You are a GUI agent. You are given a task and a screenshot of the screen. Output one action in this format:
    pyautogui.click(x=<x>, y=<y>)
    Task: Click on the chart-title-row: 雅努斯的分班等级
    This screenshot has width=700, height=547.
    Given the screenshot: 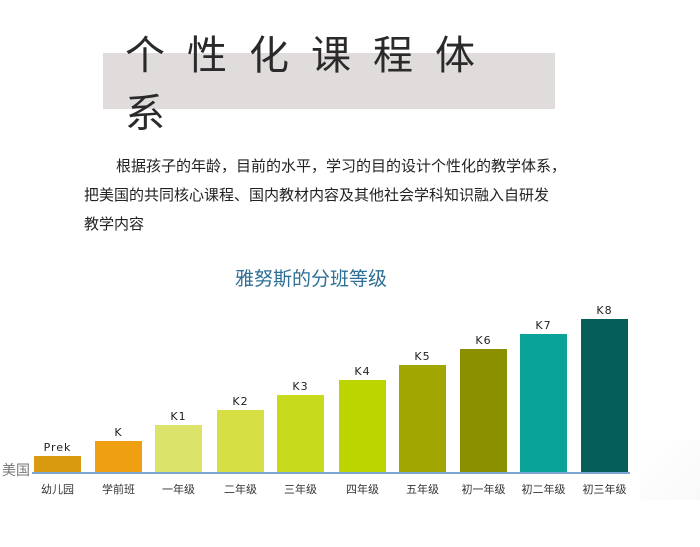 What is the action you would take?
    pyautogui.click(x=350, y=277)
    